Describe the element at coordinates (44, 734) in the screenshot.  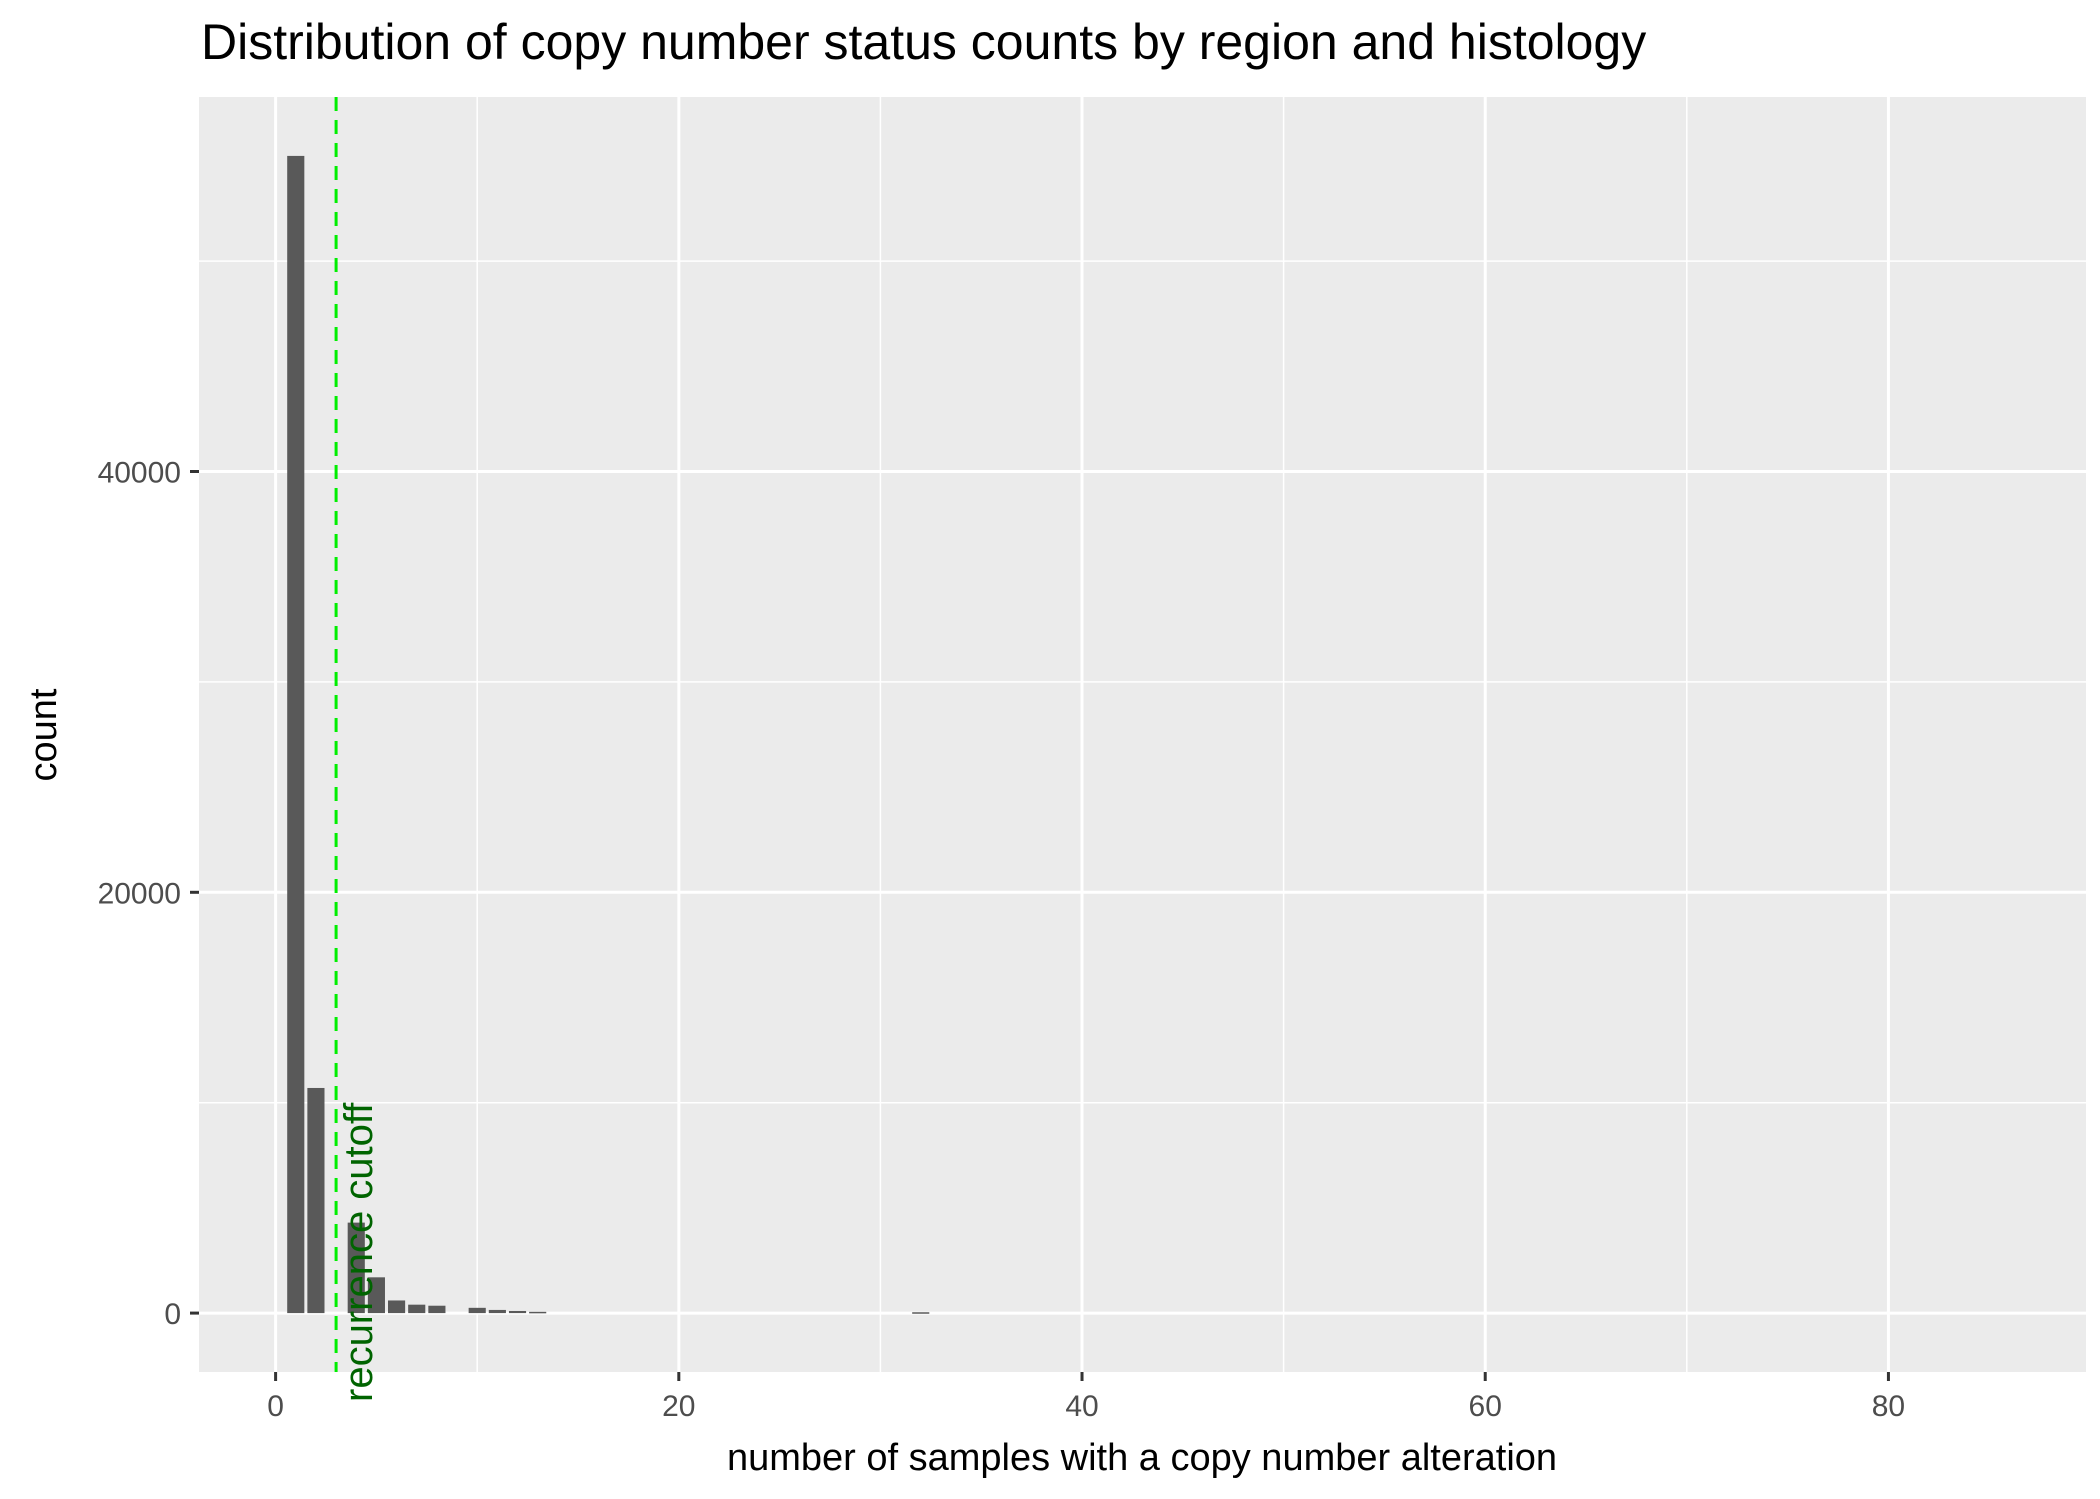
I see `y-axis-title: count` at that location.